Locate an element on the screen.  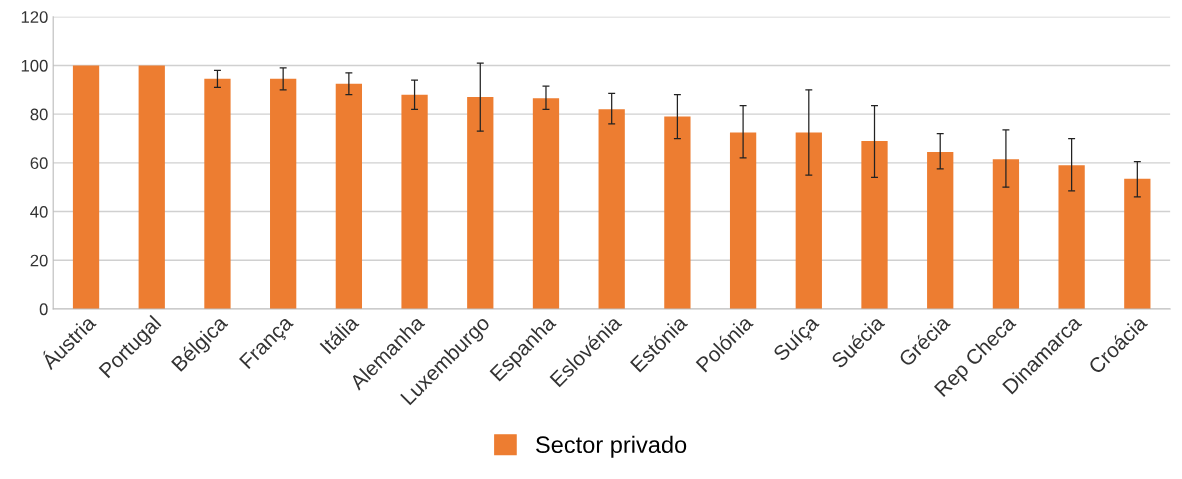
y-tick-label: 80 is located at coordinates (39, 114).